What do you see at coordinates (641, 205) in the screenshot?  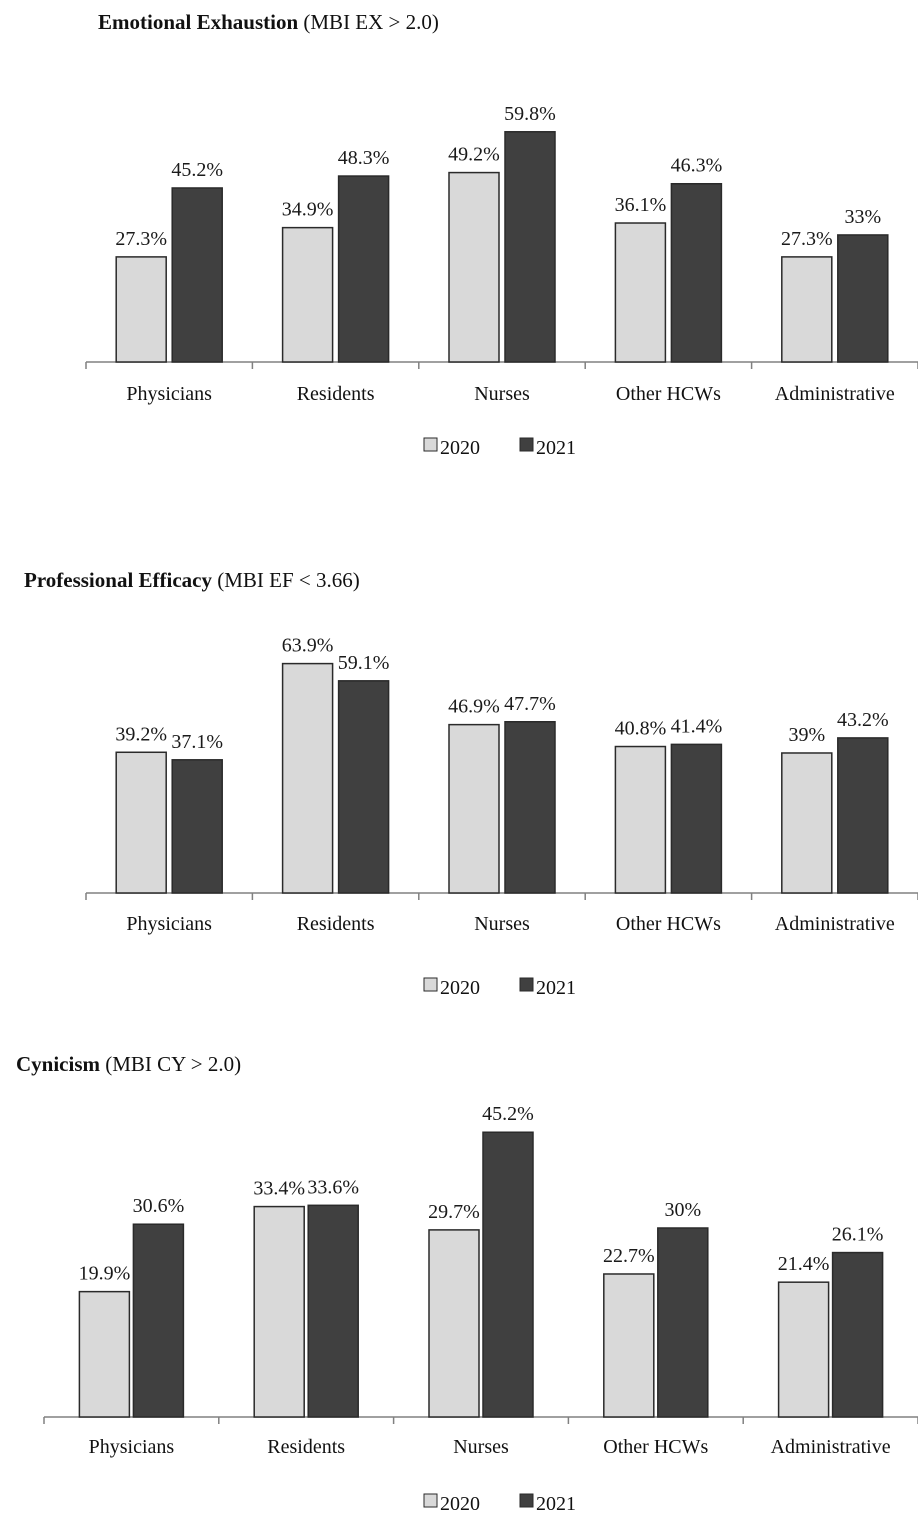 I see `data-label: 36.1%` at bounding box center [641, 205].